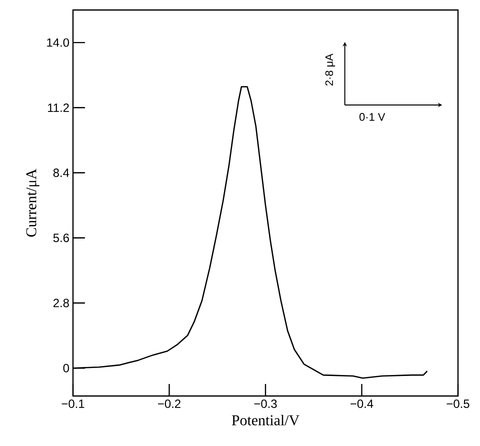 Image resolution: width=480 pixels, height=446 pixels. What do you see at coordinates (266, 420) in the screenshot?
I see `x-axis-title: Potential/V` at bounding box center [266, 420].